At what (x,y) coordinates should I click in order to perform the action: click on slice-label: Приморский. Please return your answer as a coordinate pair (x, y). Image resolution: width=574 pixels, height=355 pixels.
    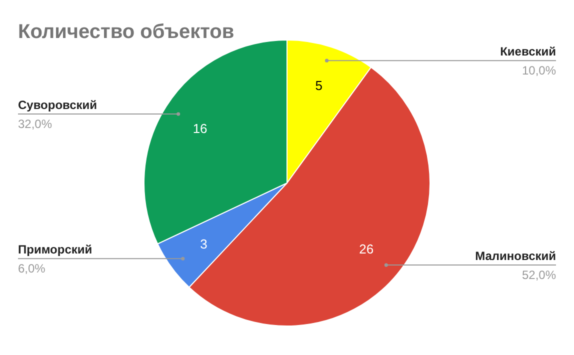
    Looking at the image, I should click on (55, 249).